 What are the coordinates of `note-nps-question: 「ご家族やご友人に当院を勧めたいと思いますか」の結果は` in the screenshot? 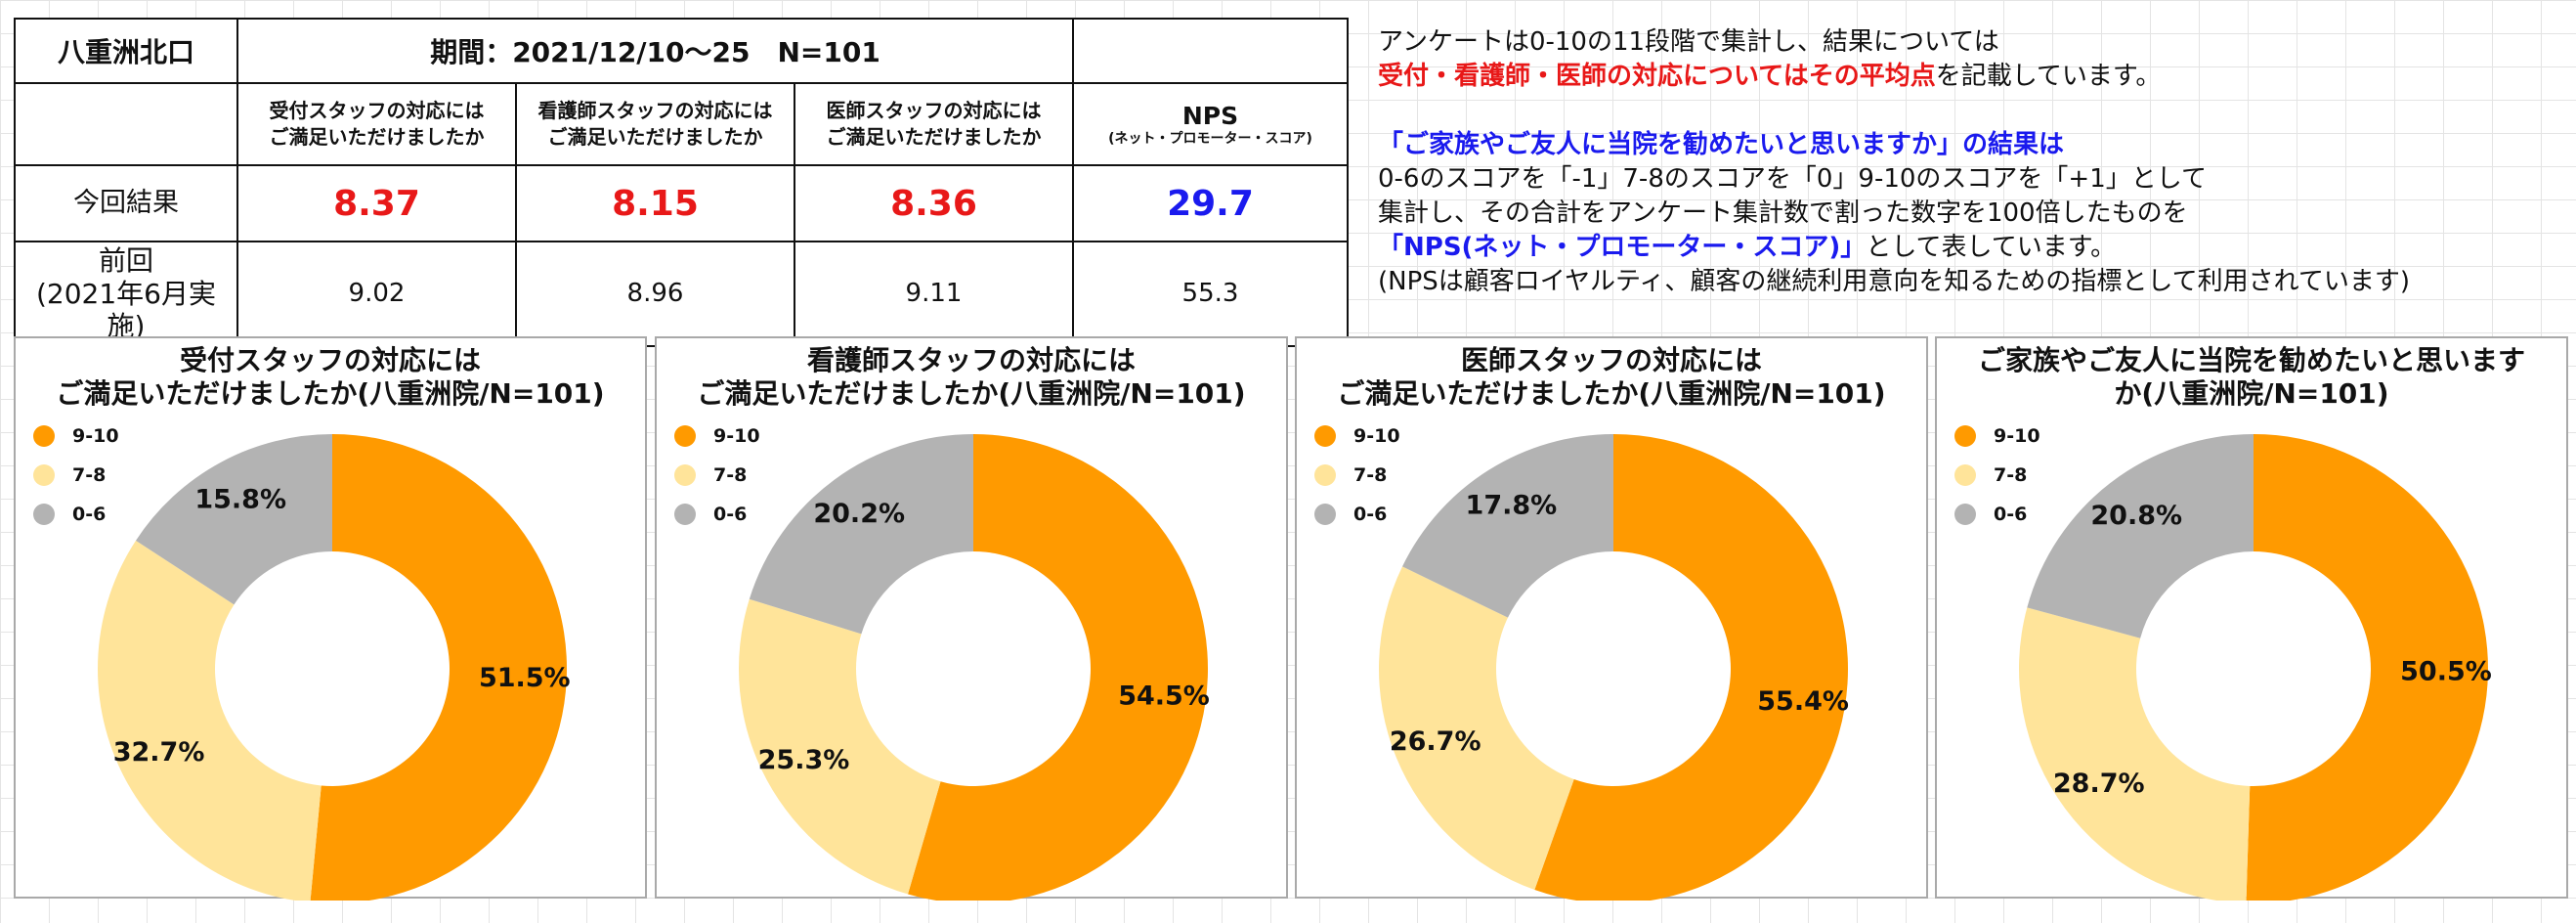 It's located at (1721, 144).